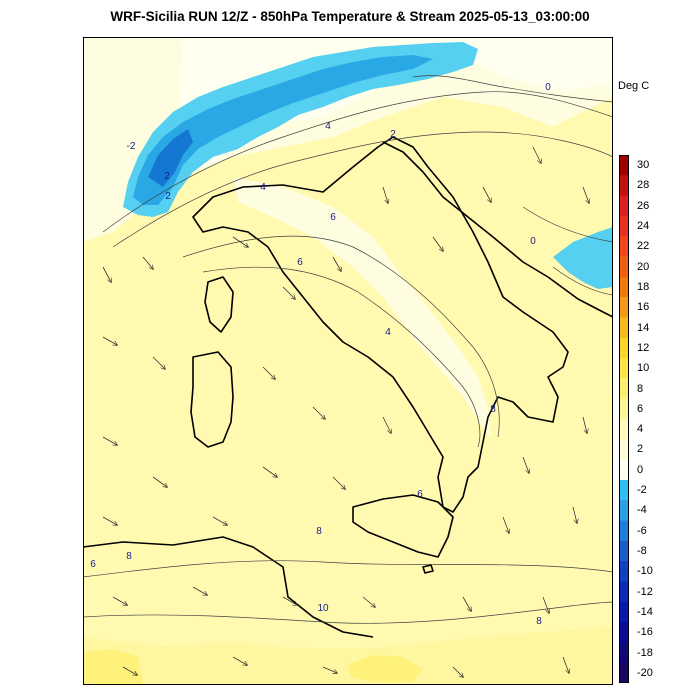 The image size is (700, 700). Describe the element at coordinates (362, 307) in the screenshot. I see `apennine-cool-band` at that location.